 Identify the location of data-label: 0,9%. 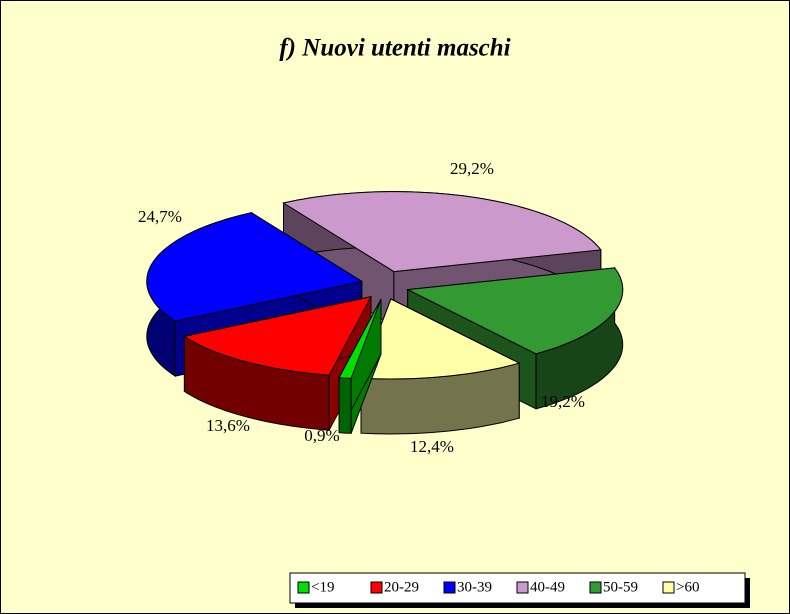
(321, 435).